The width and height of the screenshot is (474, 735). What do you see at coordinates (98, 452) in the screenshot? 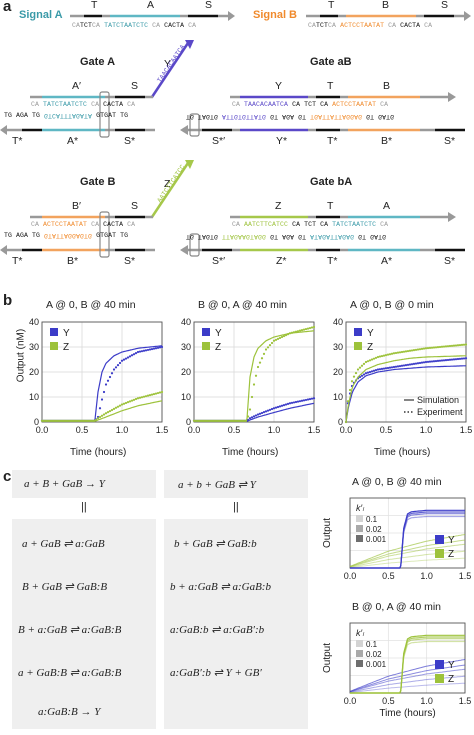
I see `chart-1-xlabel: Time (hours)` at bounding box center [98, 452].